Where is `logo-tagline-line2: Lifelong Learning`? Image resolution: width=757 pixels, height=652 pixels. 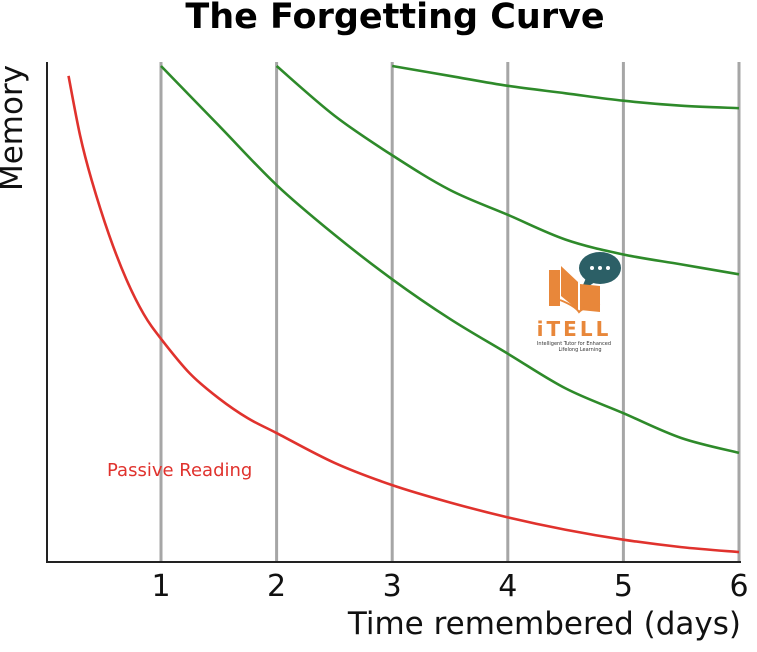 logo-tagline-line2: Lifelong Learning is located at coordinates (579, 350).